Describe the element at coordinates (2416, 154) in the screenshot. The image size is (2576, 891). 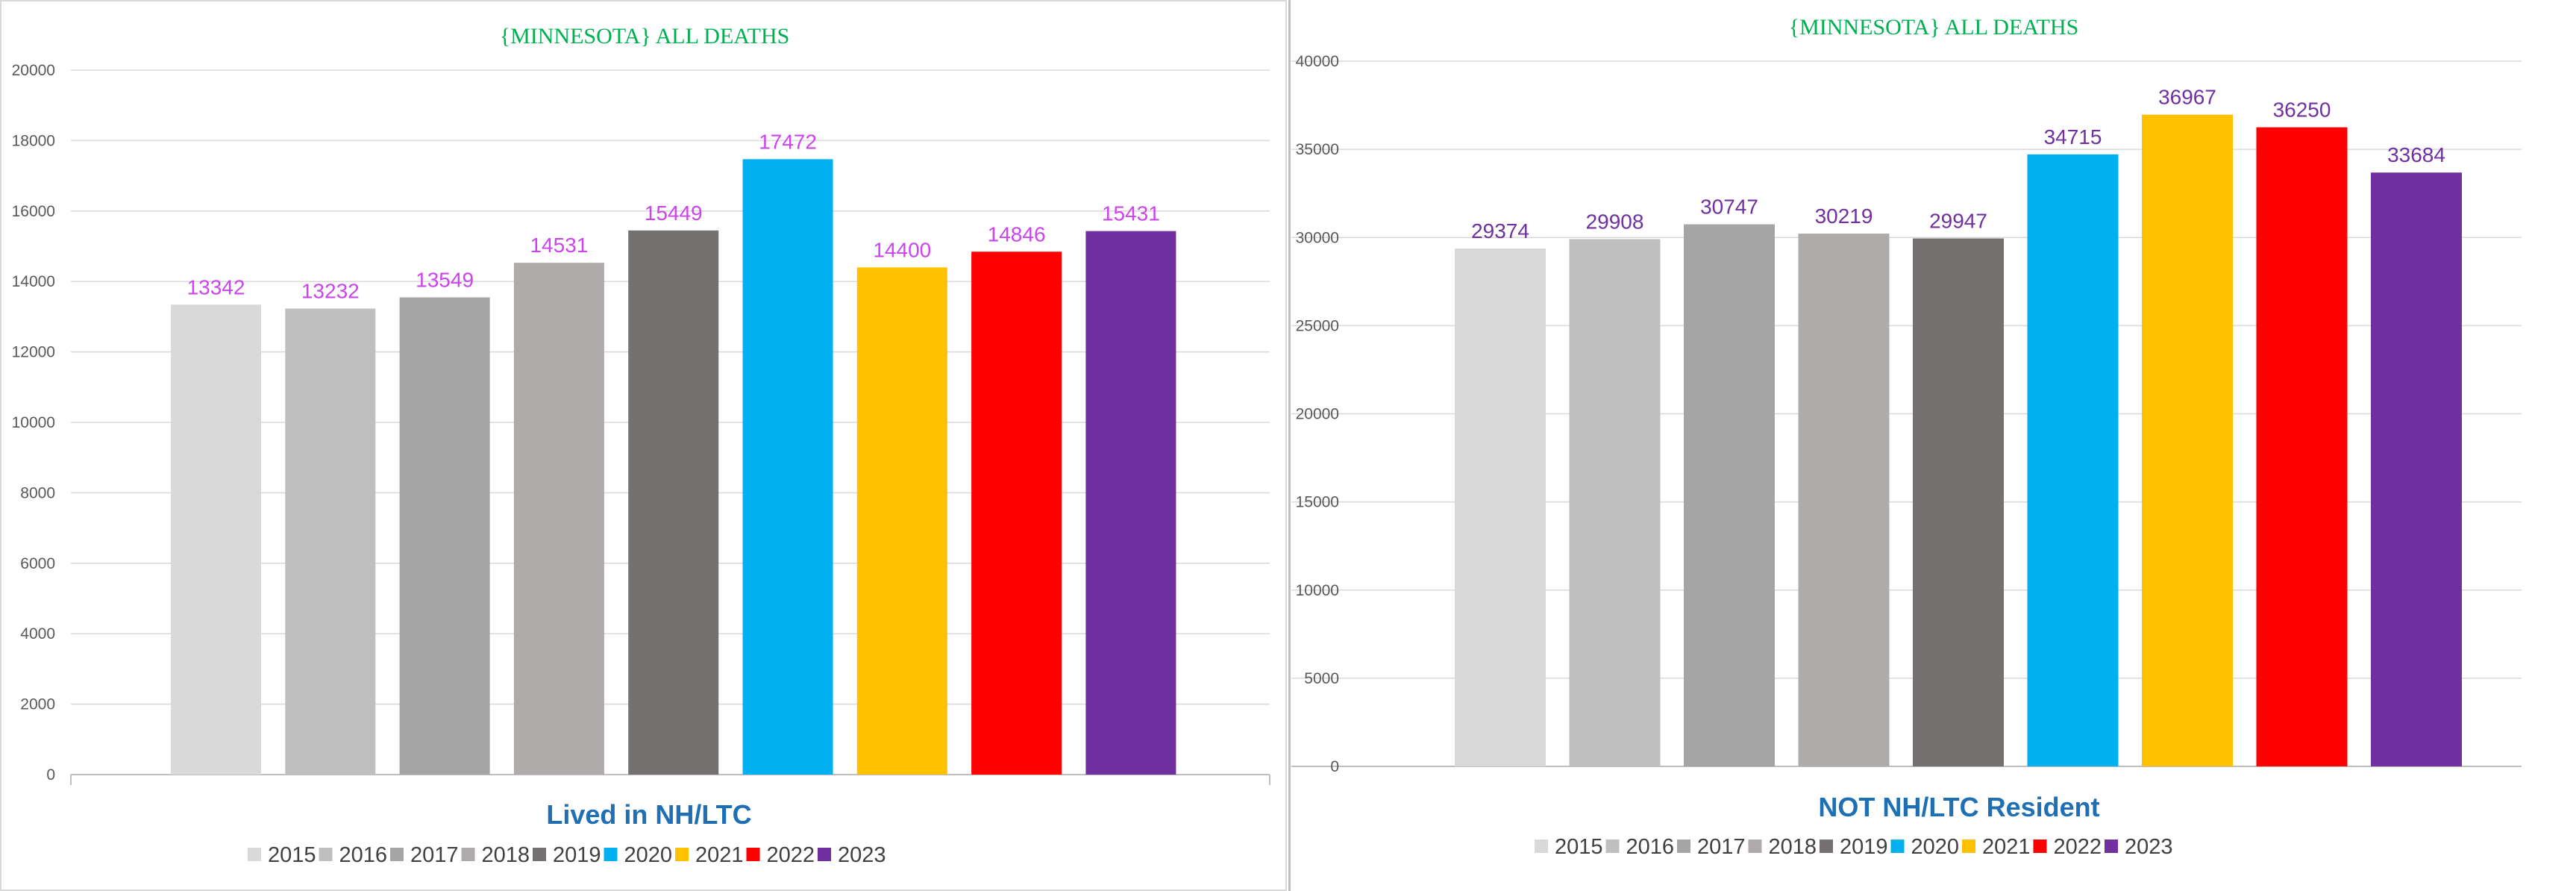
I see `data-label-2023: 33684` at that location.